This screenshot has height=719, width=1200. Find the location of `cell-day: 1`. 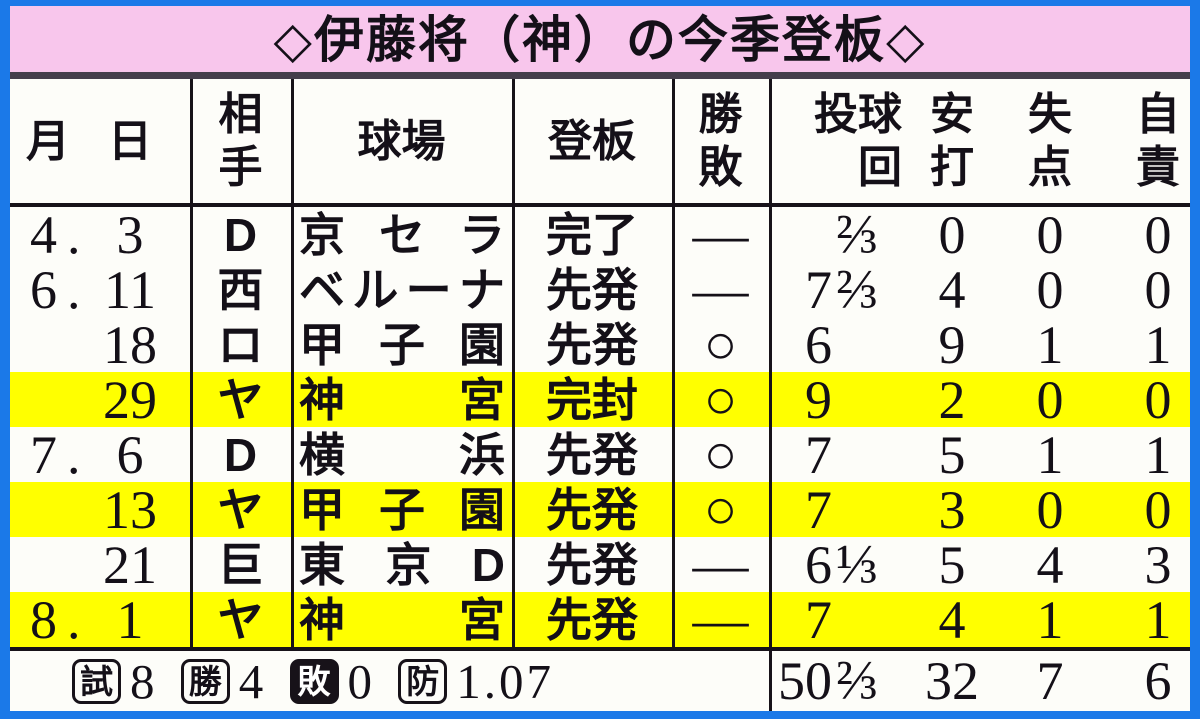

cell-day: 1 is located at coordinates (130, 620).